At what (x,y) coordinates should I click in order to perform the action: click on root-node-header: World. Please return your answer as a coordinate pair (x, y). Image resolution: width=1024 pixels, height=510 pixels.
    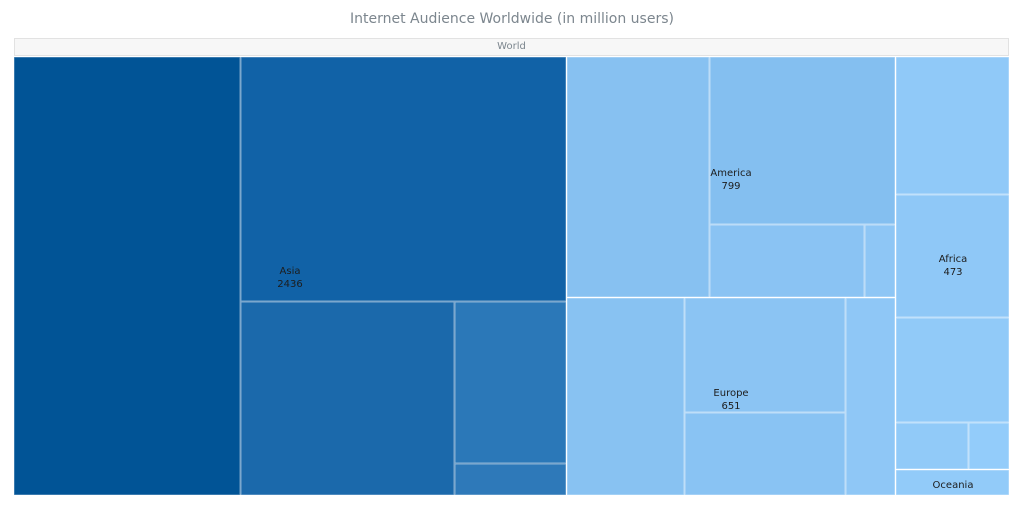
    Looking at the image, I should click on (511, 47).